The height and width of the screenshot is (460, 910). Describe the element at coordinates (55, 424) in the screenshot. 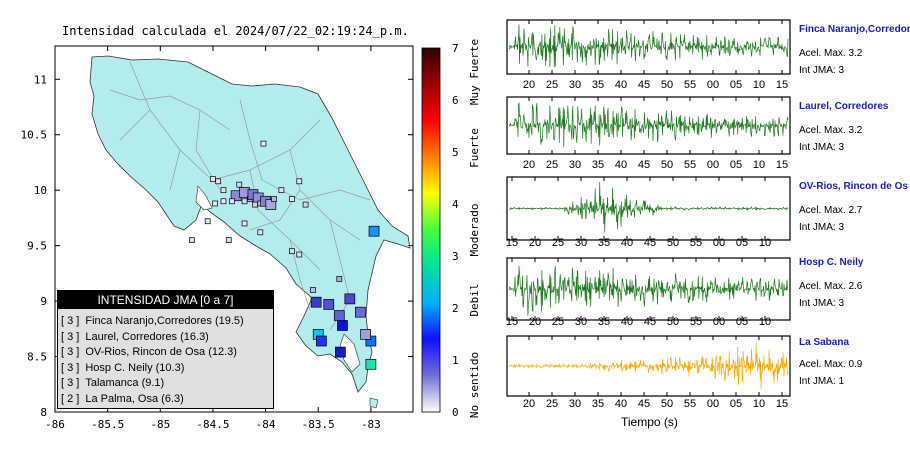

I see `lon-tick-label: -86` at that location.